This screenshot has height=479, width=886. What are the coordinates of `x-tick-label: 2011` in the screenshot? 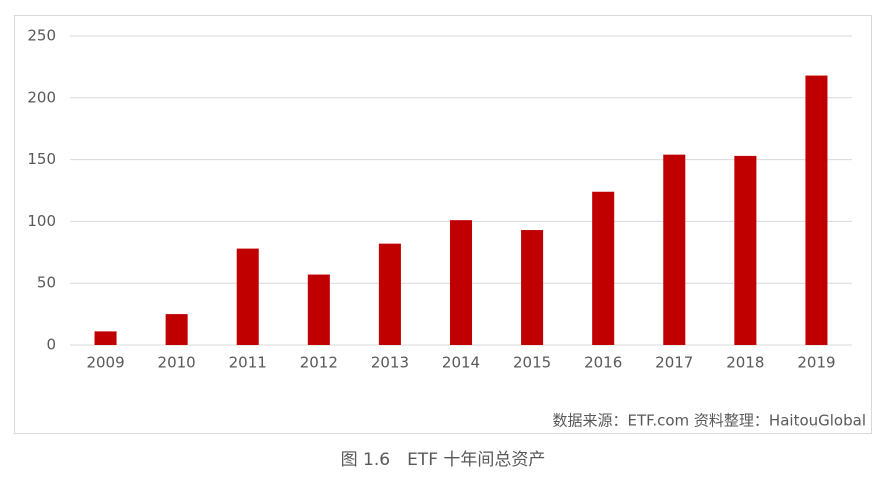 It's located at (248, 363).